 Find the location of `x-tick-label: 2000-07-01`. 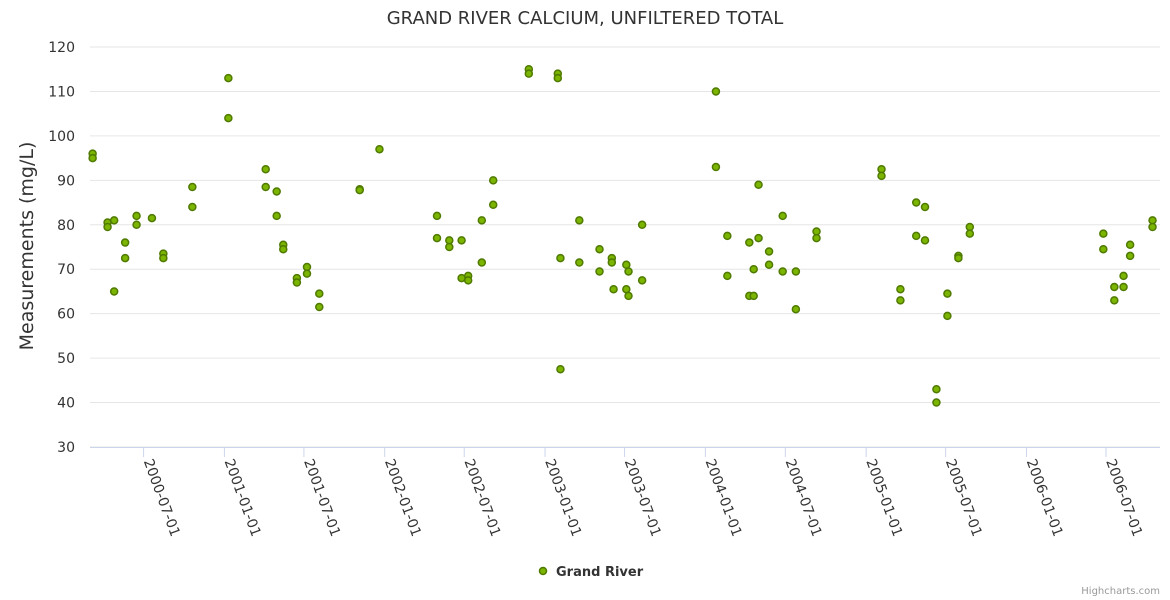

x-tick-label: 2000-07-01 is located at coordinates (161, 498).